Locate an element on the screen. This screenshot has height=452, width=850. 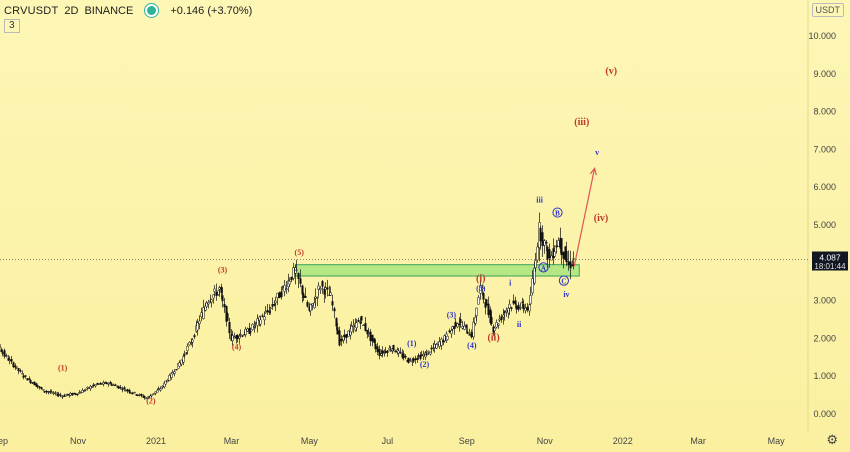
exchange-label: BINANCE is located at coordinates (109, 10).